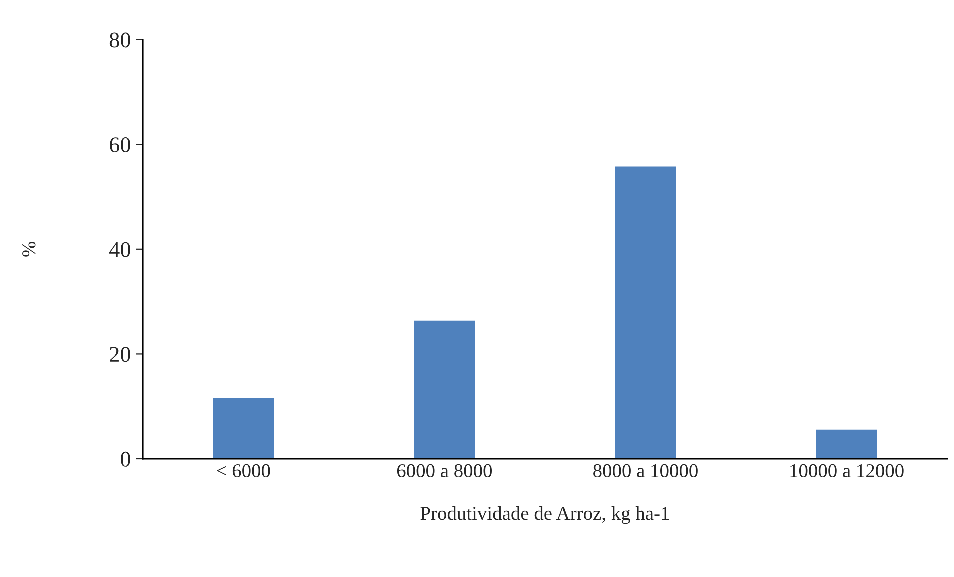 The image size is (954, 577). I want to click on x-axis-title: Produtividade de Arroz, kg ha-1, so click(545, 515).